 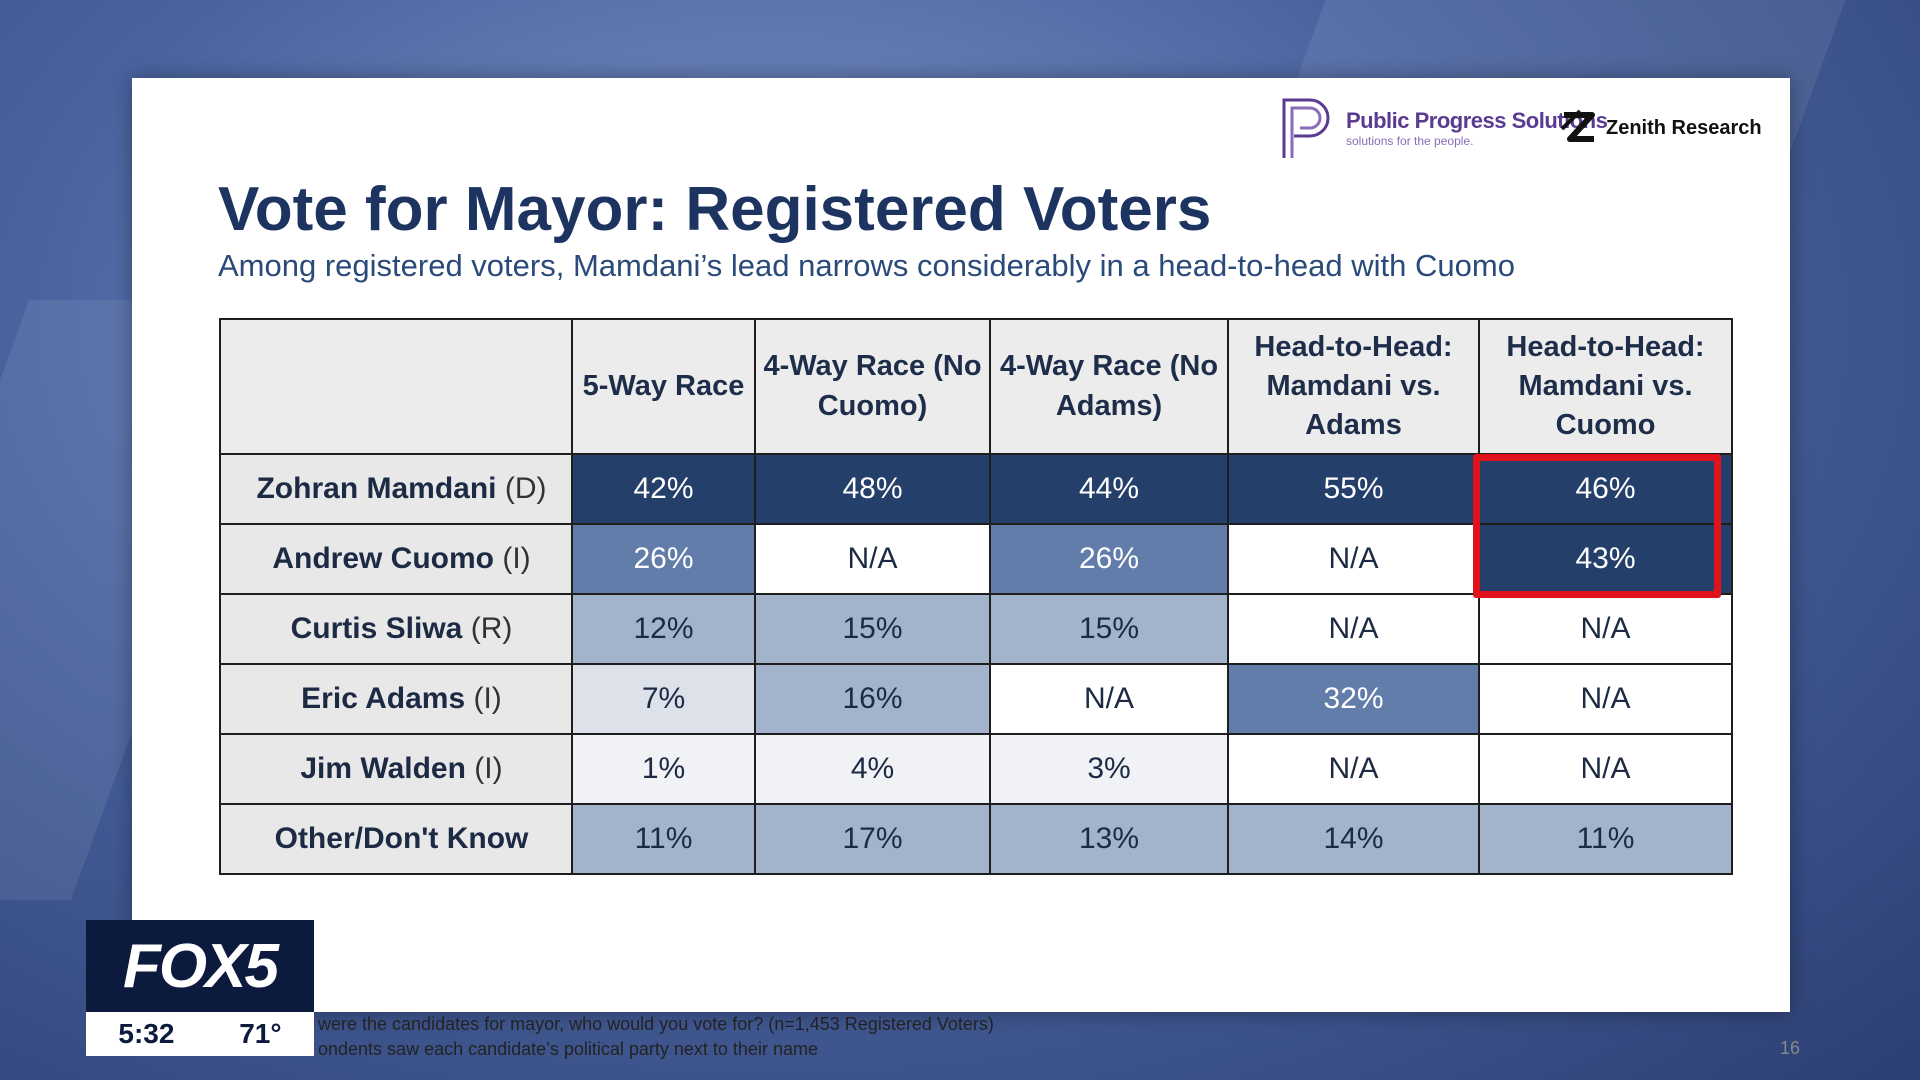 I want to click on broadcast-time: 5:32, so click(x=146, y=1033).